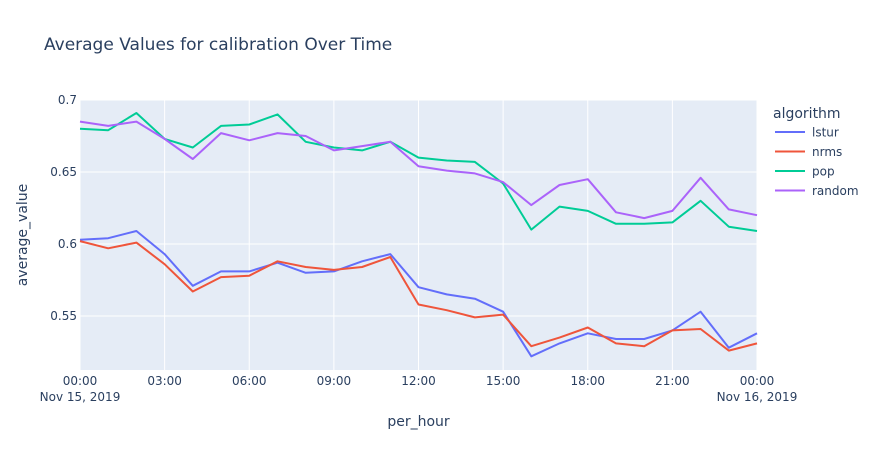 The width and height of the screenshot is (876, 454). What do you see at coordinates (823, 172) in the screenshot?
I see `legend-label: pop` at bounding box center [823, 172].